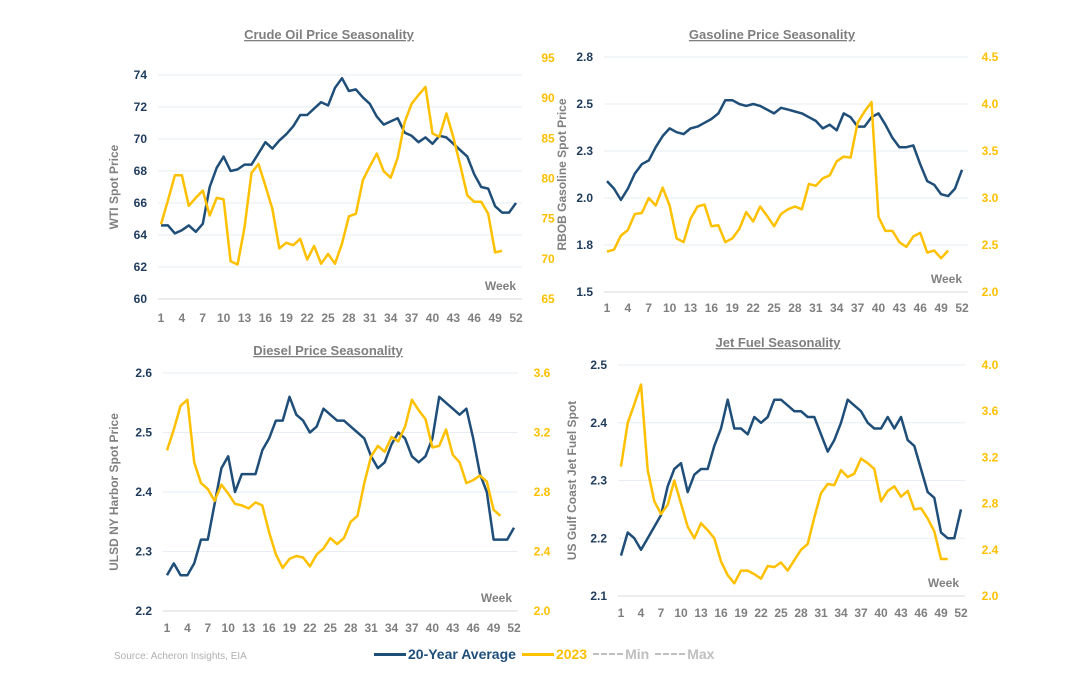  What do you see at coordinates (990, 245) in the screenshot?
I see `y-tick-label-right: 2.5` at bounding box center [990, 245].